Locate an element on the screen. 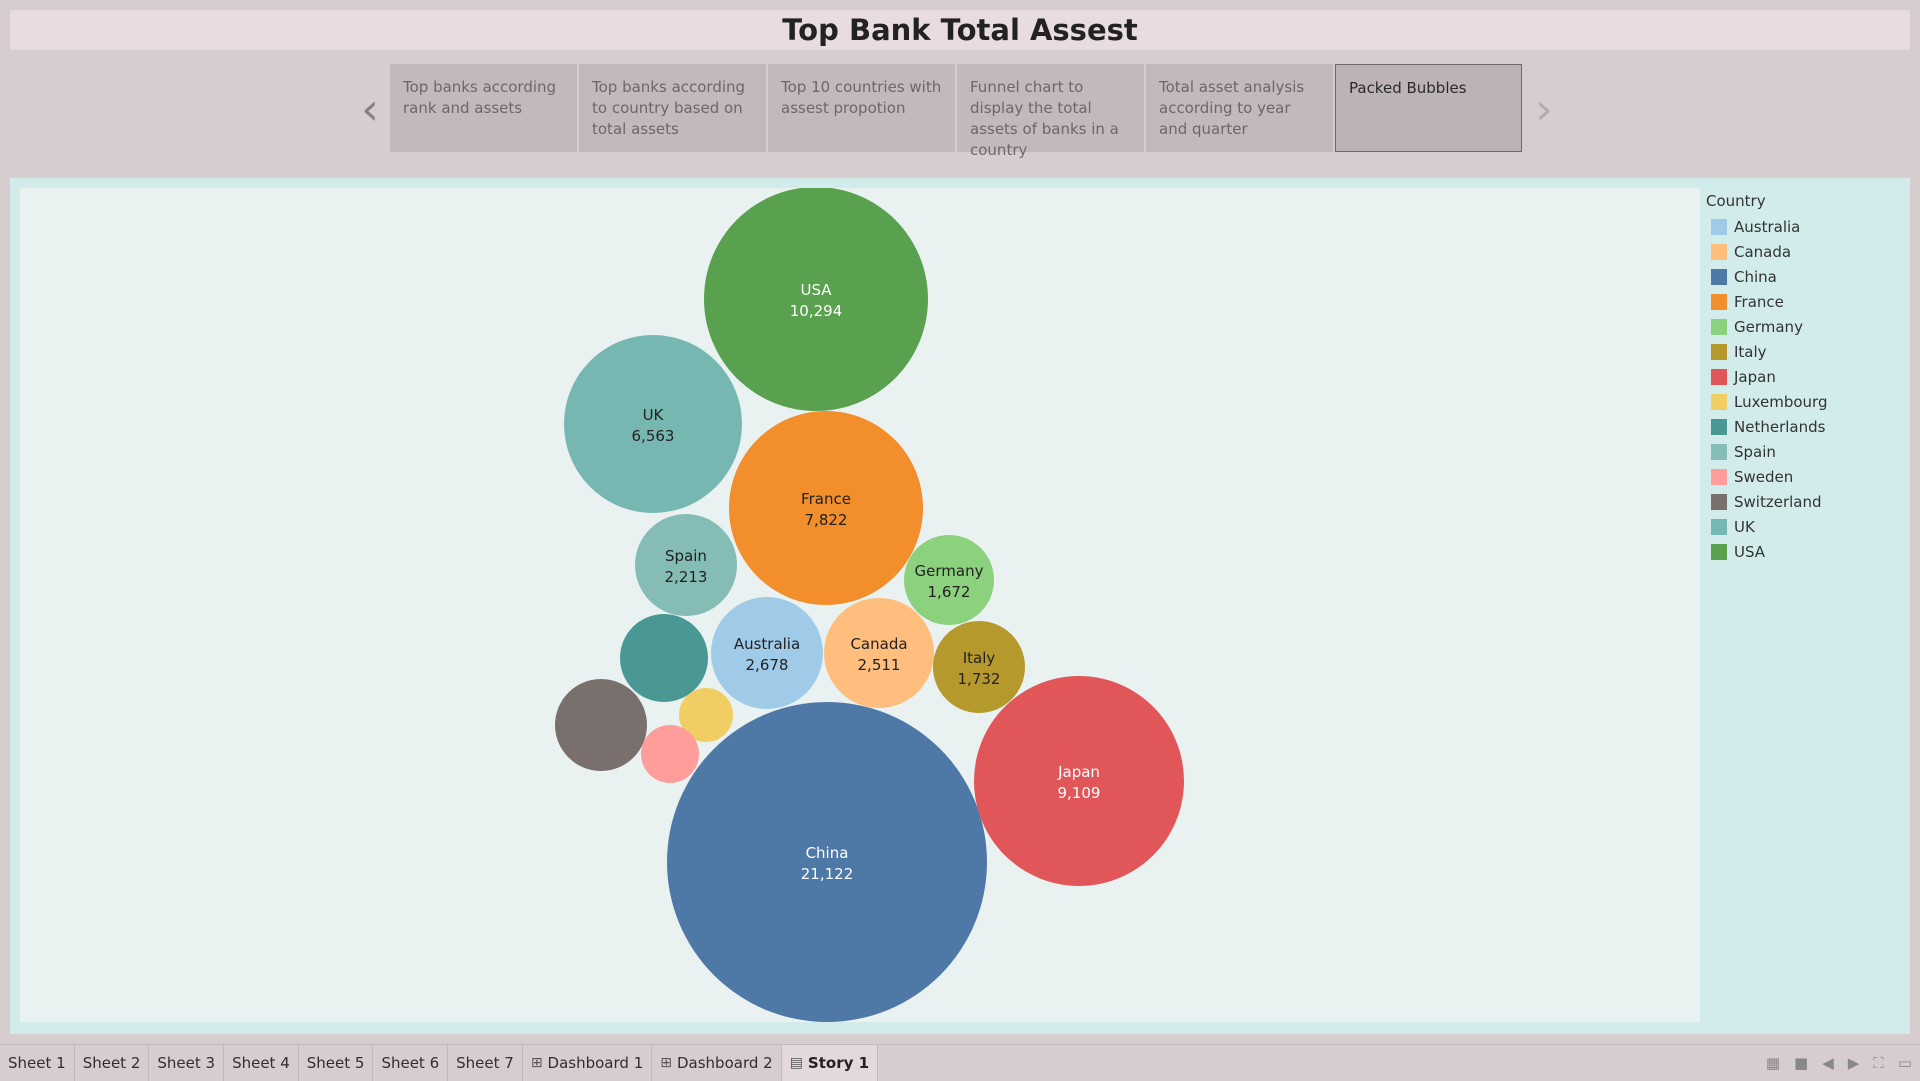 This screenshot has height=1081, width=1920. bubble-china is located at coordinates (827, 862).